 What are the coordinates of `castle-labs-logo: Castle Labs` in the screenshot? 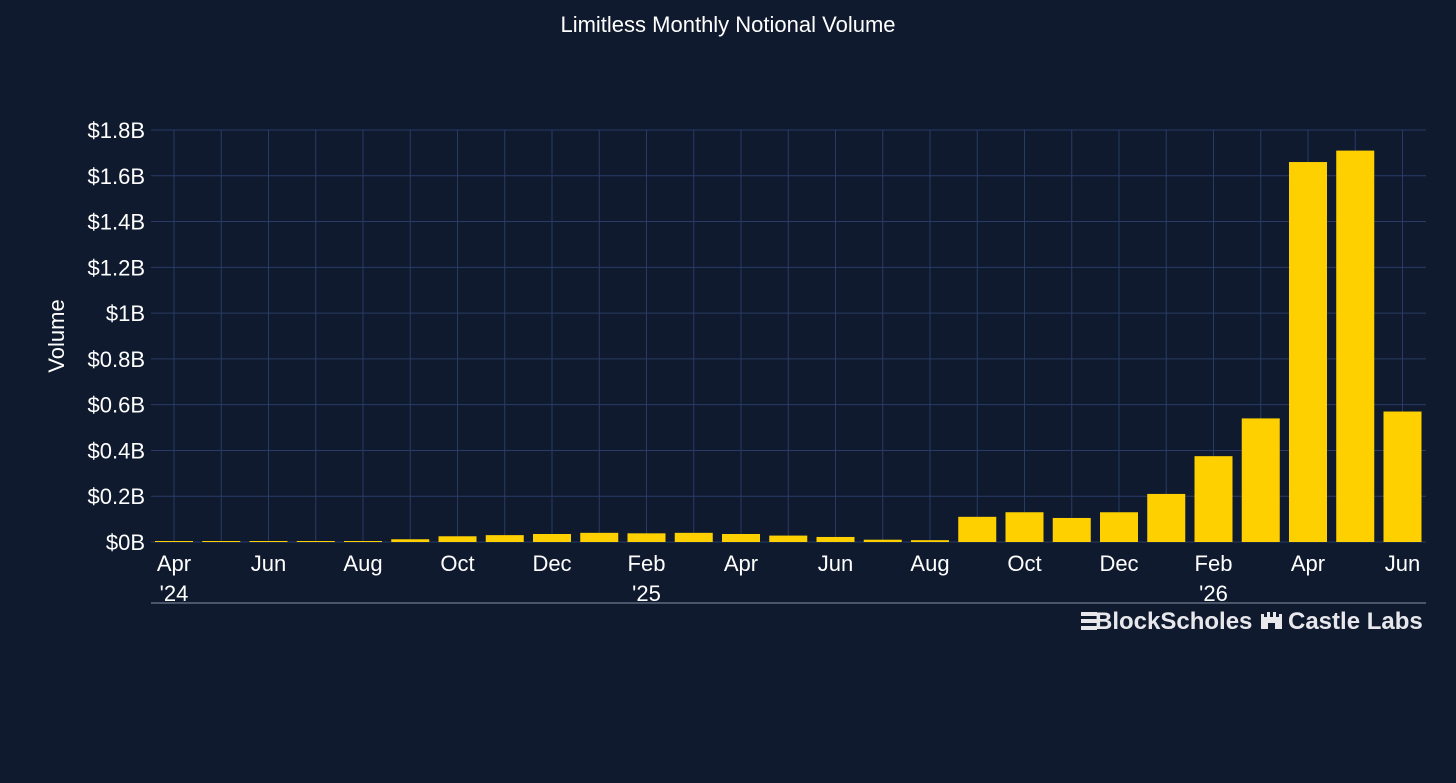 It's located at (1342, 621).